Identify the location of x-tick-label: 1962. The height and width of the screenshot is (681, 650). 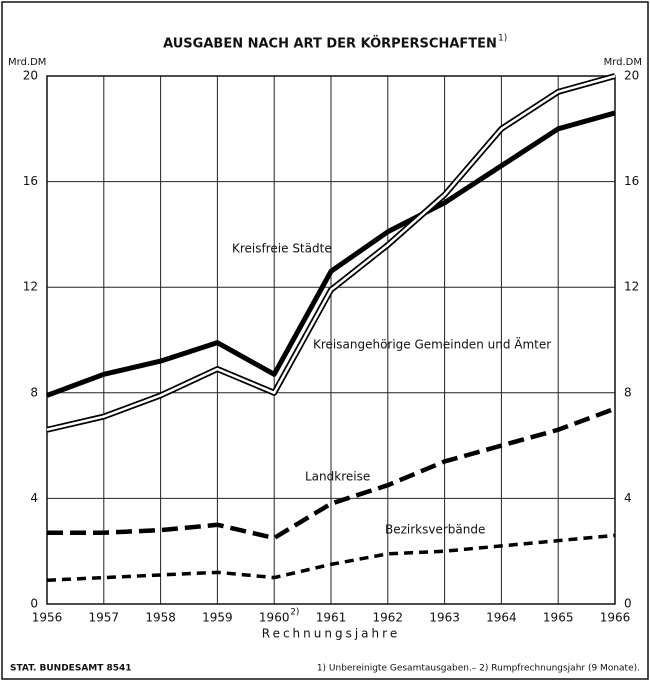
(388, 618).